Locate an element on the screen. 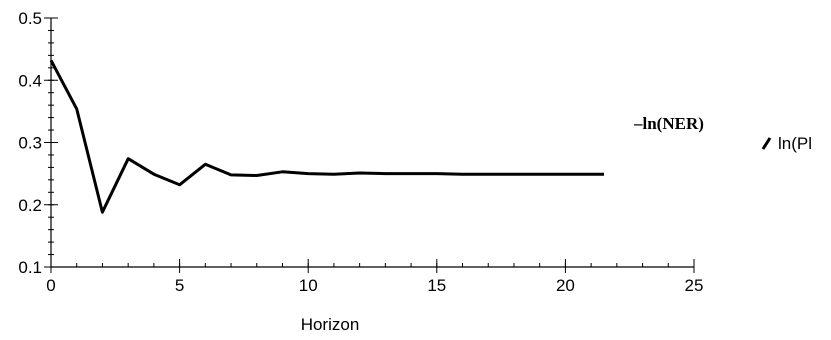 This screenshot has height=340, width=831. x-tick-label: 25 is located at coordinates (694, 285).